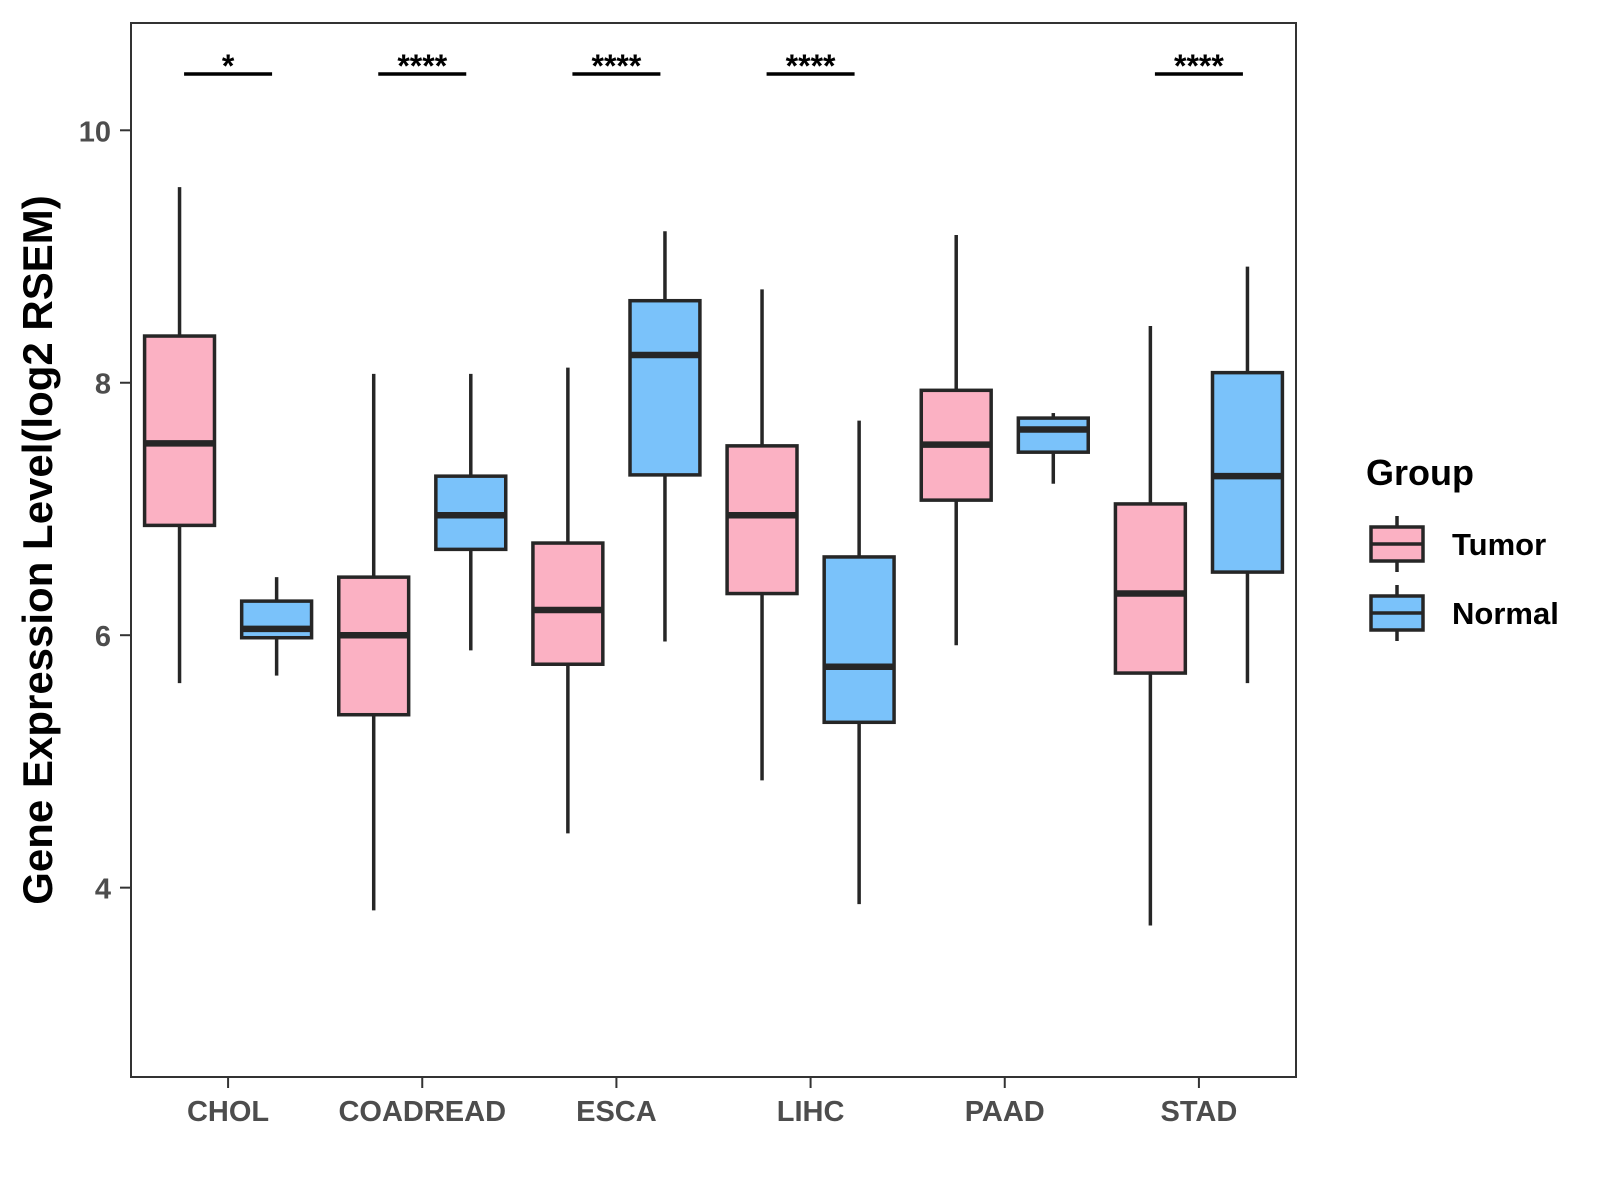 The image size is (1600, 1200). What do you see at coordinates (616, 1112) in the screenshot?
I see `x-tick-label-esca: ESCA` at bounding box center [616, 1112].